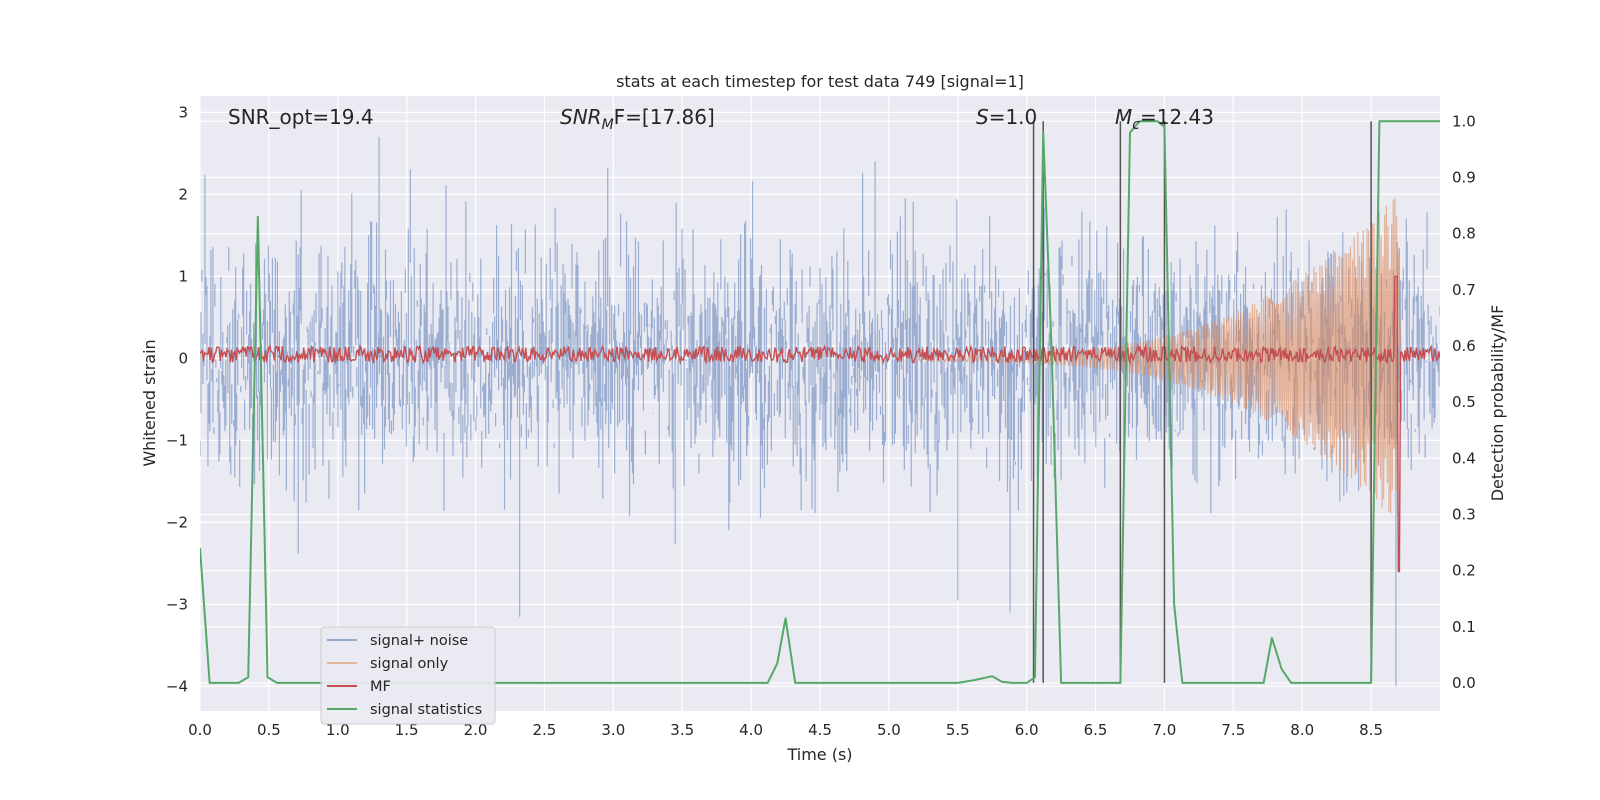  Describe the element at coordinates (177, 522) in the screenshot. I see `y-tick-label: −2` at that location.